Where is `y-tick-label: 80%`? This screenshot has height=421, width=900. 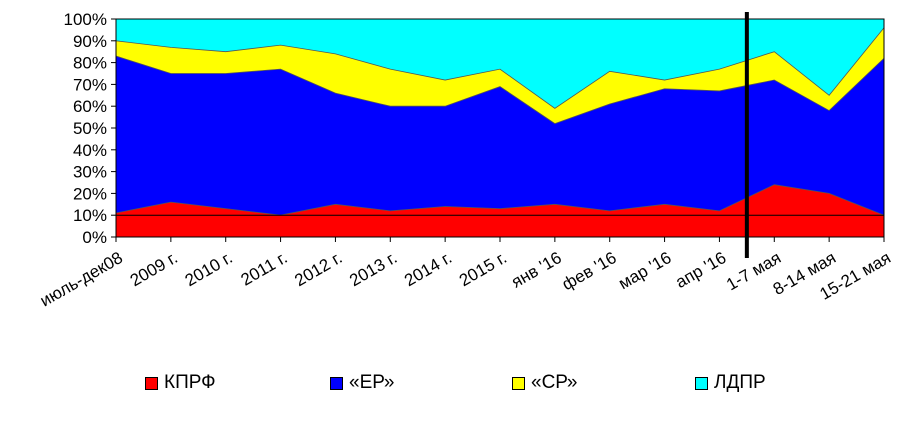 y-tick-label: 80% is located at coordinates (90, 63).